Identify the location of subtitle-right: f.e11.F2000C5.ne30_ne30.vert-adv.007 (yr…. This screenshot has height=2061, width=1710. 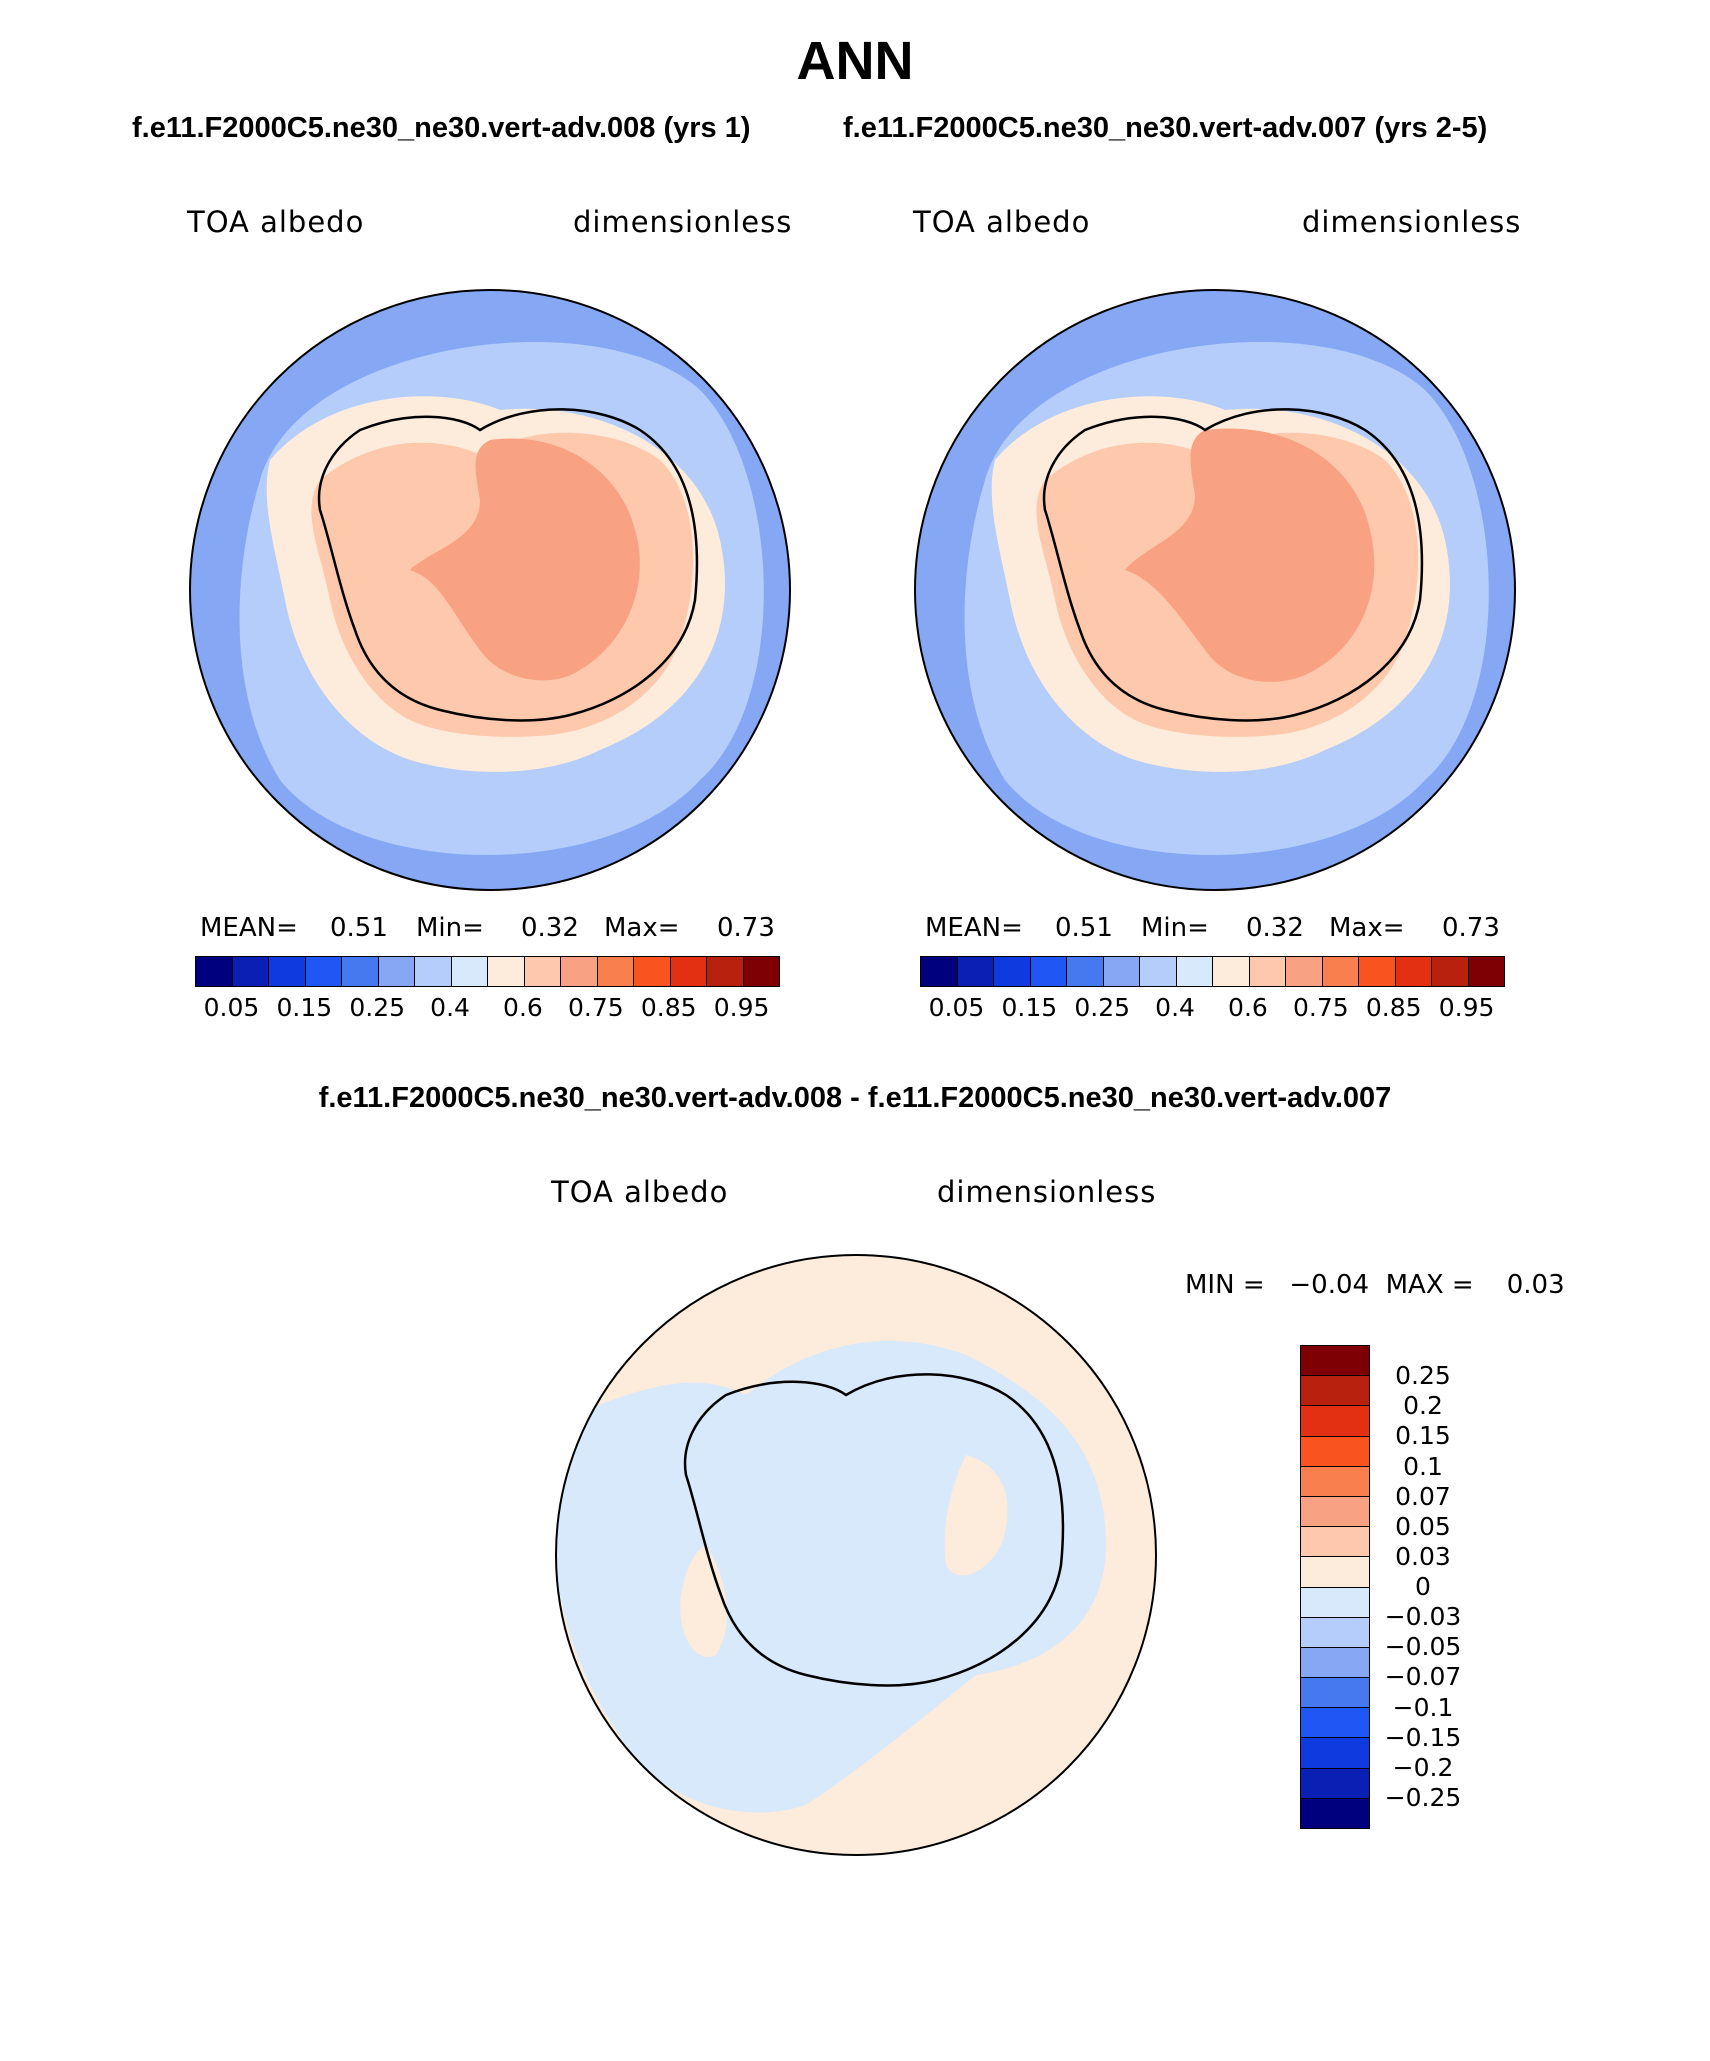
(1165, 128).